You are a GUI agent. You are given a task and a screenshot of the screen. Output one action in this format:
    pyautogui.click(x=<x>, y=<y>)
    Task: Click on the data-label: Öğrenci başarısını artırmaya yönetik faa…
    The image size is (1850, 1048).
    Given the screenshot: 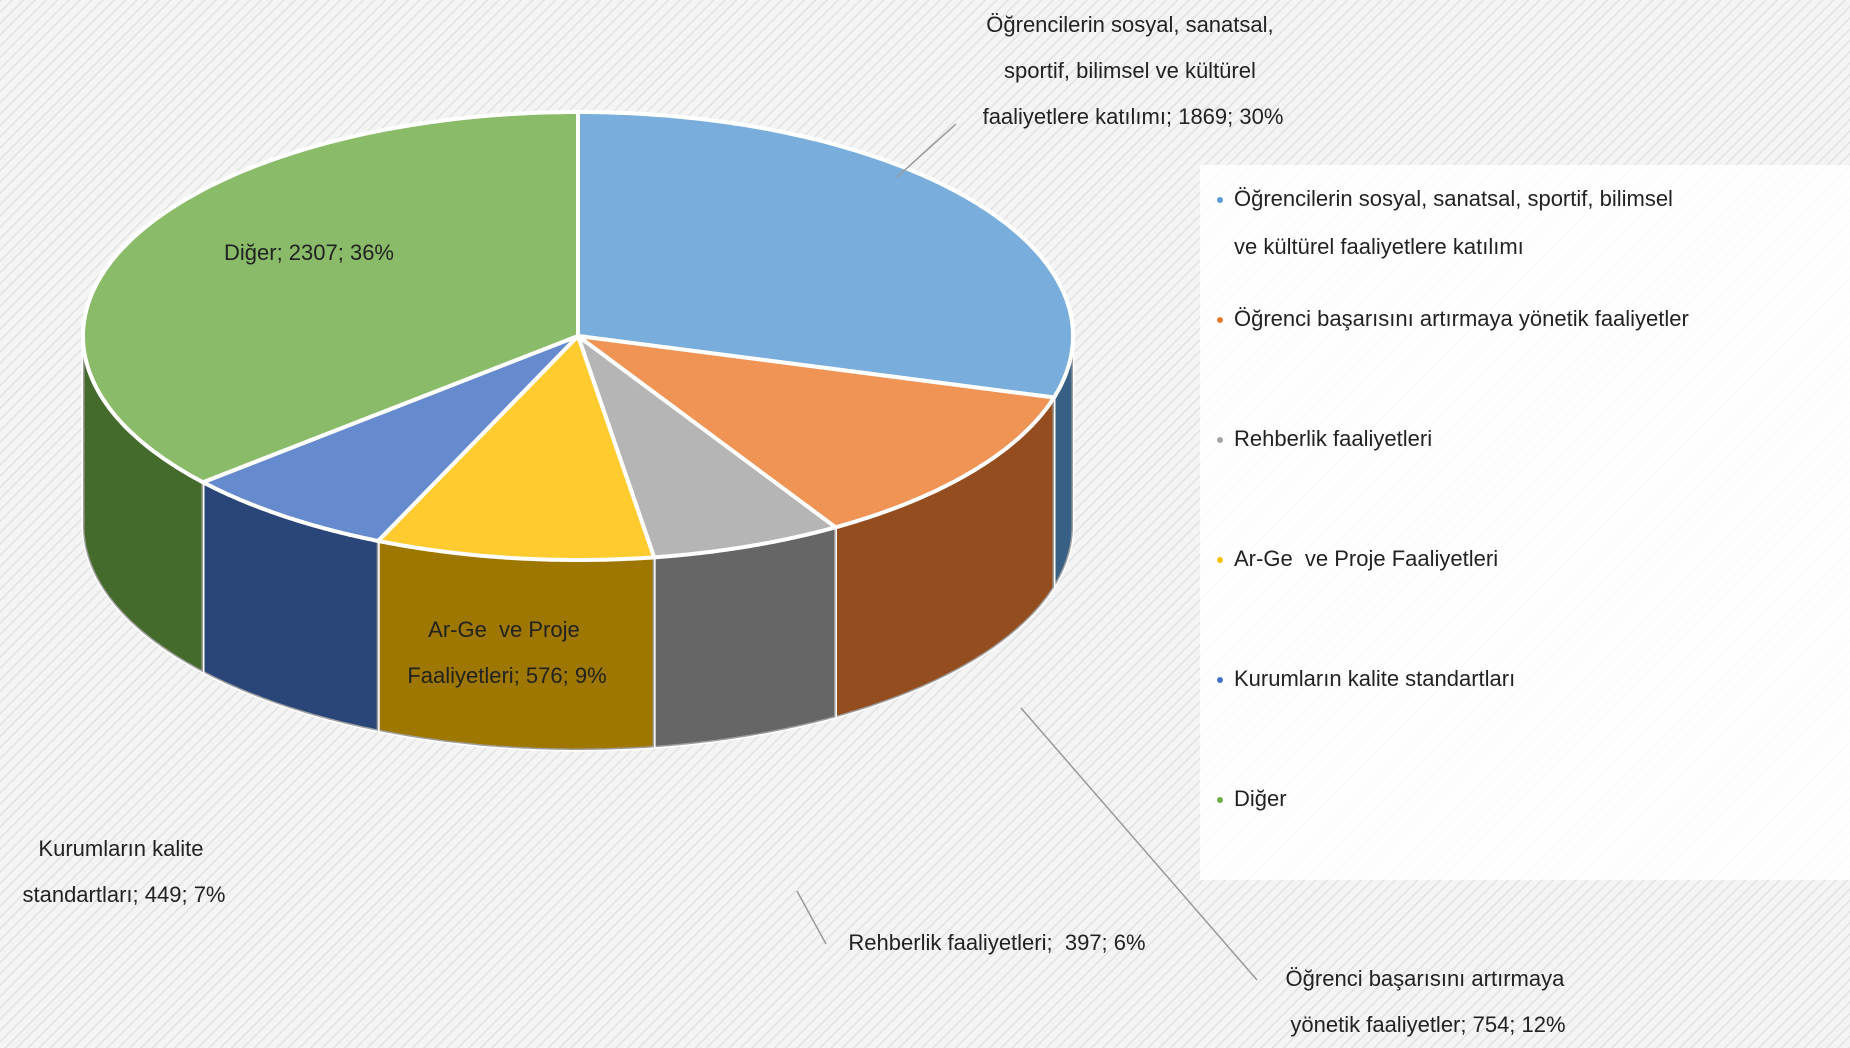 What is the action you would take?
    pyautogui.click(x=1428, y=1001)
    